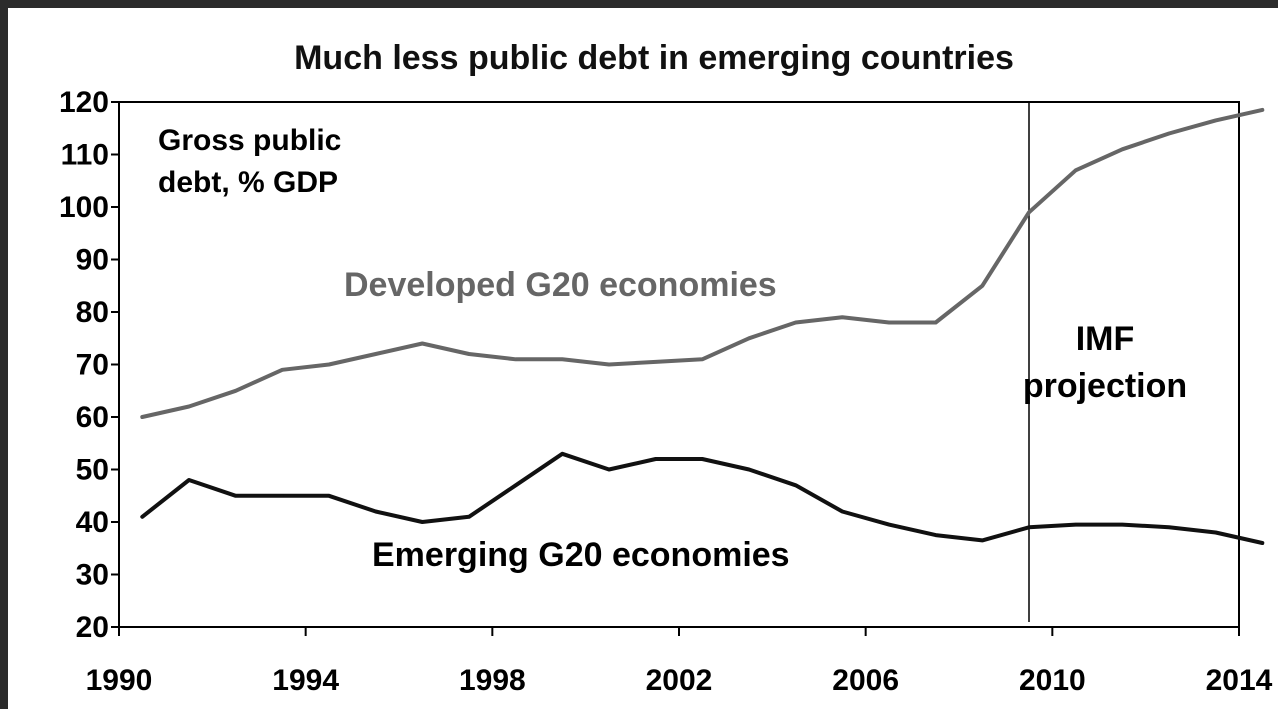 The image size is (1278, 709). I want to click on unit-label-line2: debt, % GDP, so click(248, 182).